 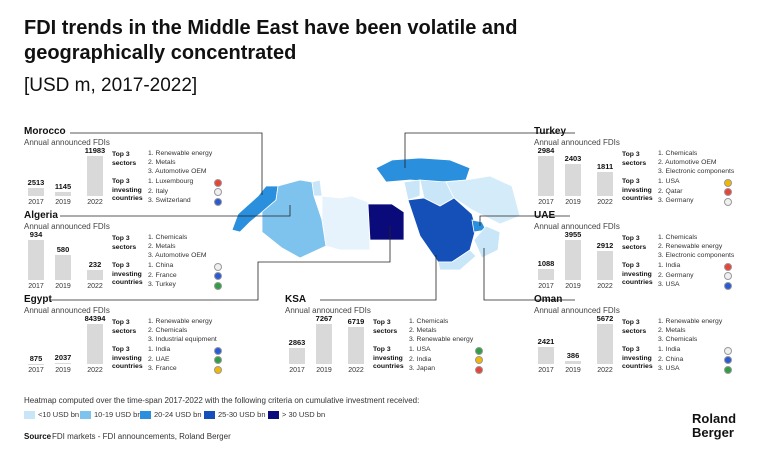 I want to click on value-label: 580, so click(x=63, y=250).